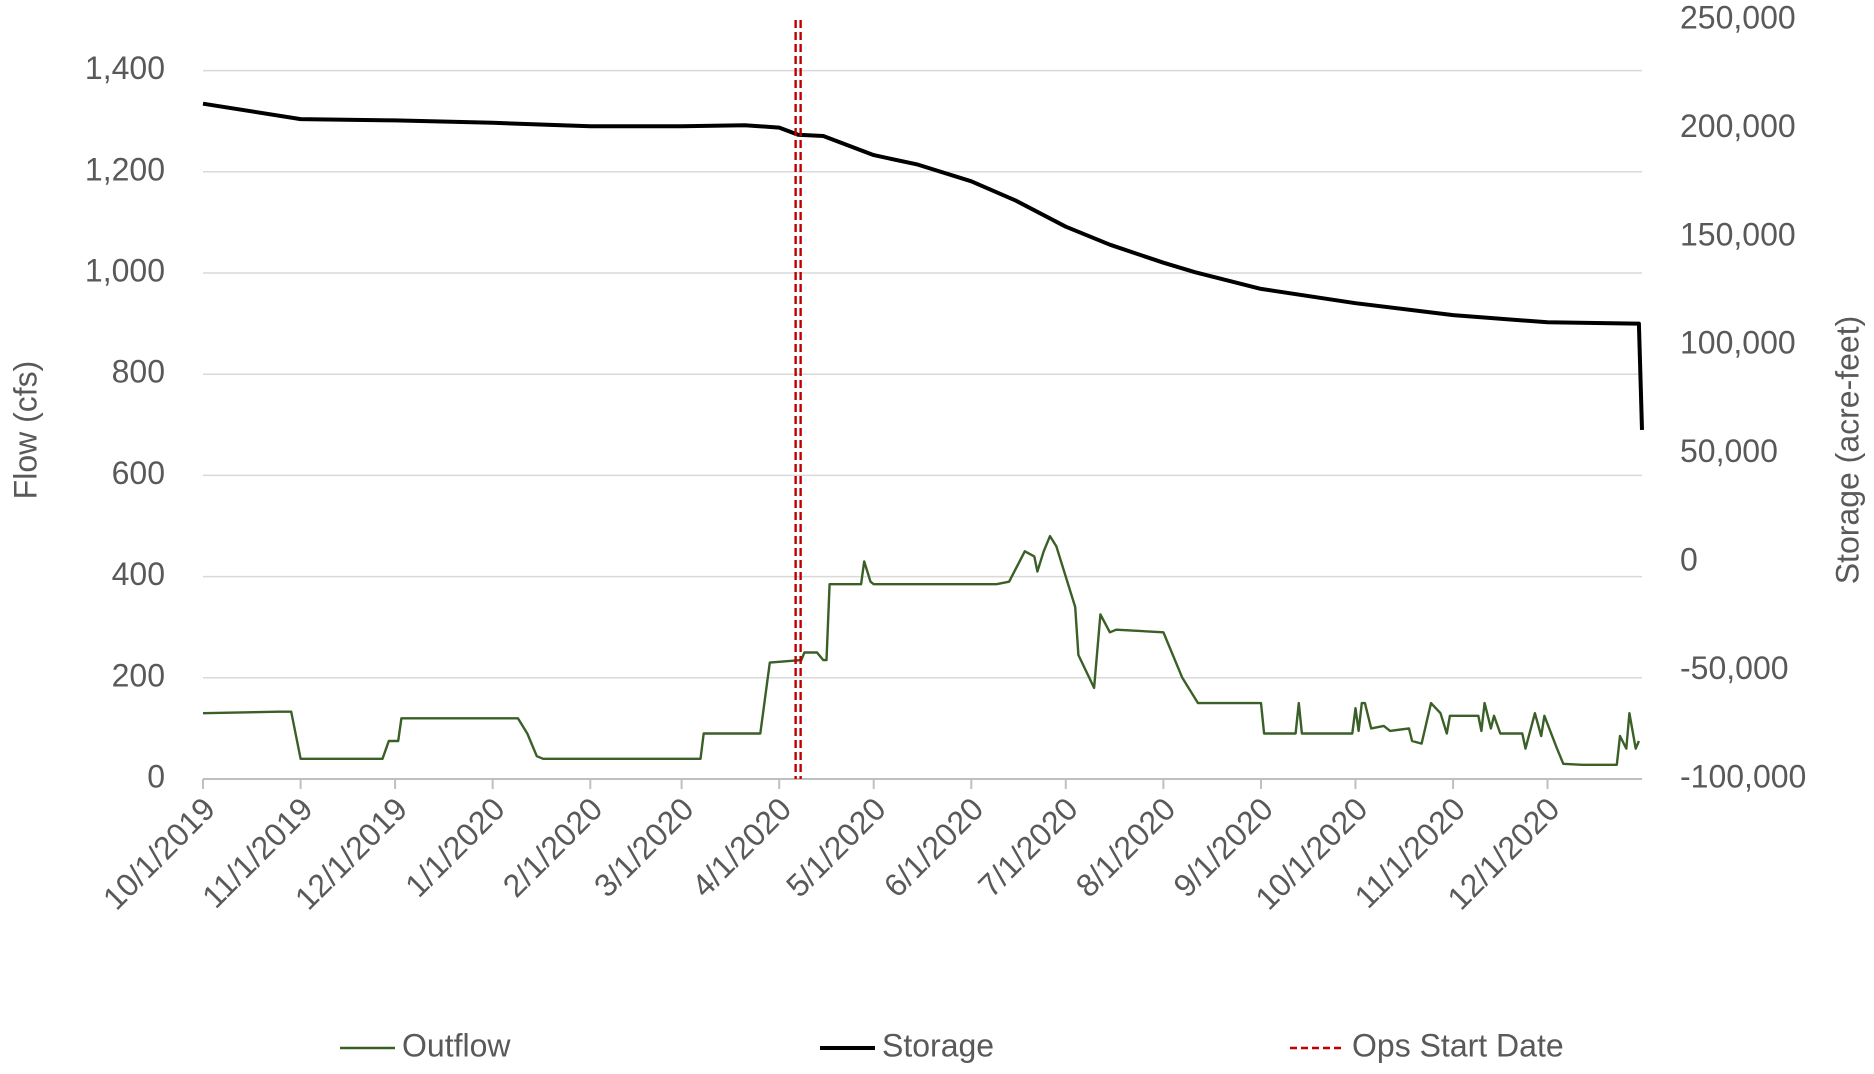  Describe the element at coordinates (456, 1045) in the screenshot. I see `legend-label: Outflow` at that location.